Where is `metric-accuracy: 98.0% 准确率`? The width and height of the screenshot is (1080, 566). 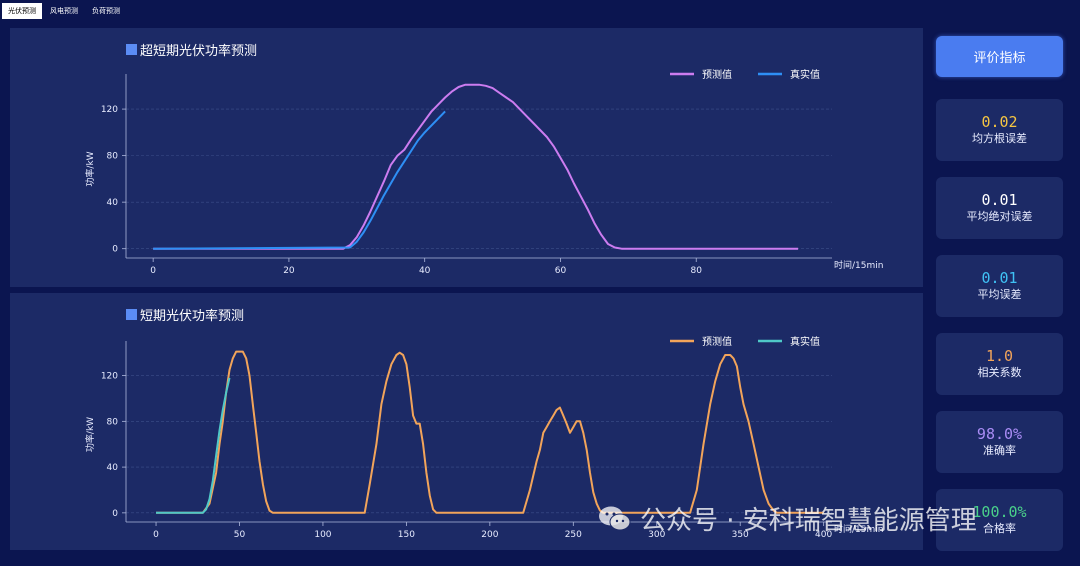 metric-accuracy: 98.0% 准确率 is located at coordinates (999, 442).